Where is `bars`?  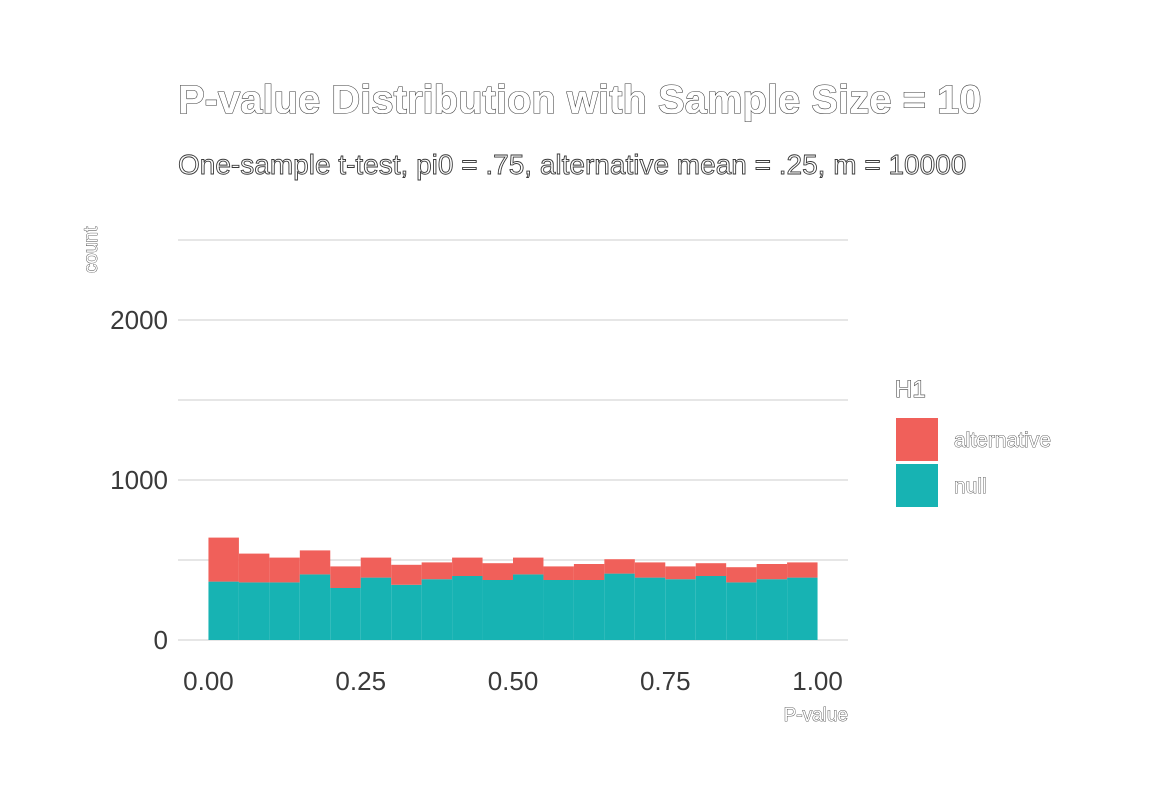
bars is located at coordinates (513, 588).